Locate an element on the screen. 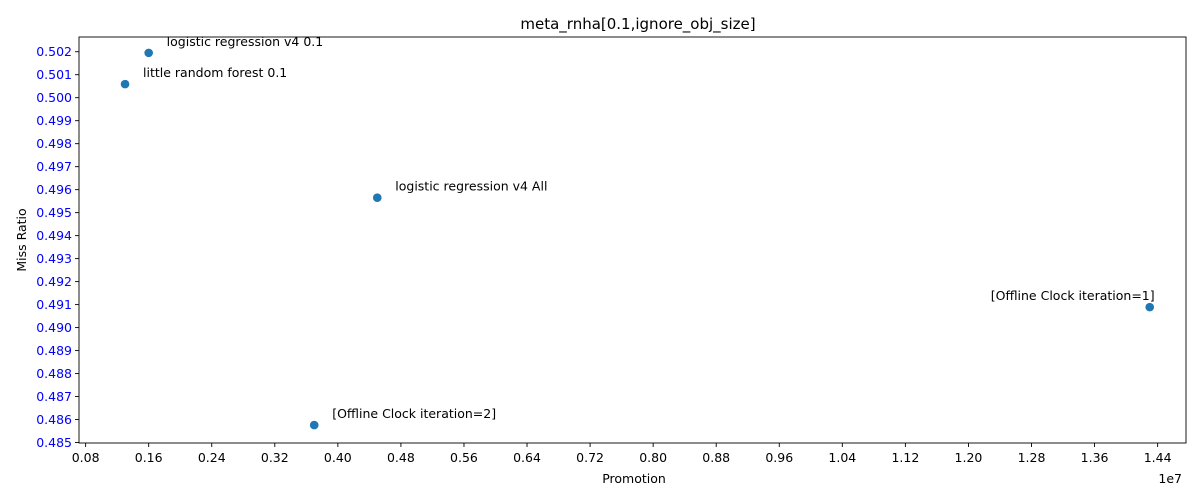 The width and height of the screenshot is (1200, 504). x-tick-label: 1.20 is located at coordinates (969, 457).